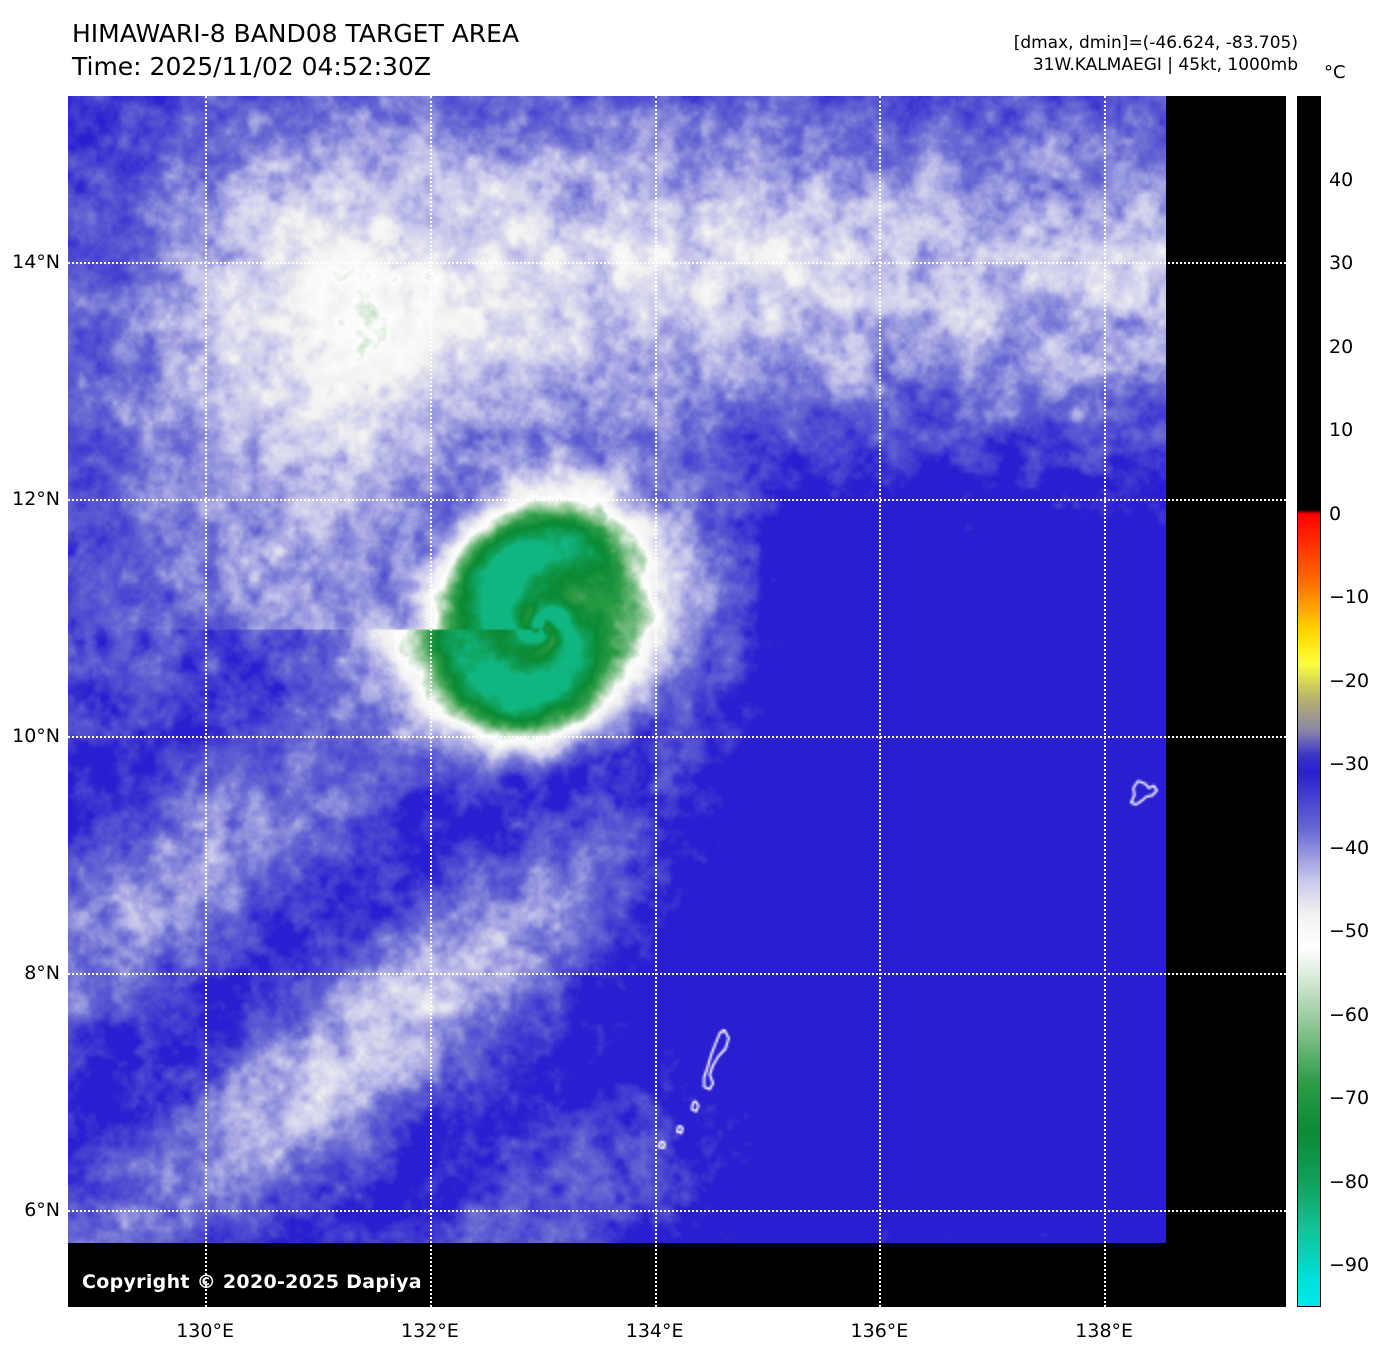 This screenshot has width=1390, height=1359. Describe the element at coordinates (1341, 346) in the screenshot. I see `colorbar-tick-20: 20` at that location.